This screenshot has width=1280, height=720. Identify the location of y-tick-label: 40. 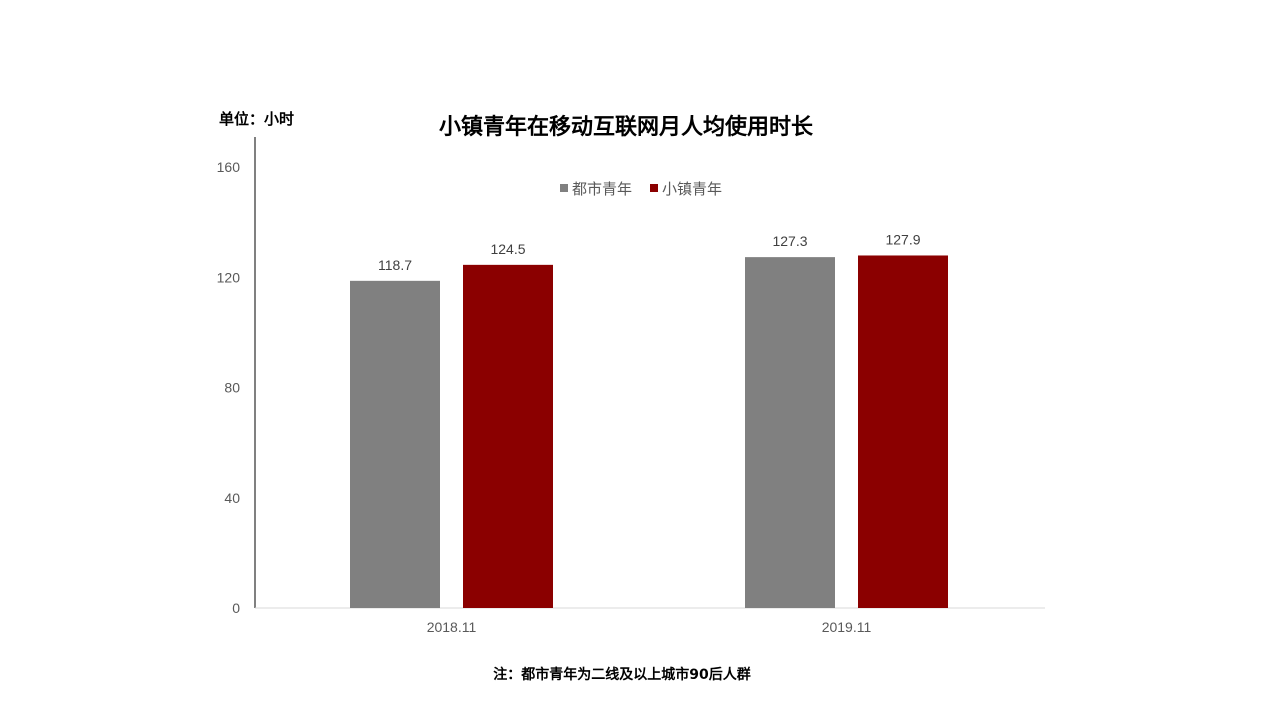
(232, 498).